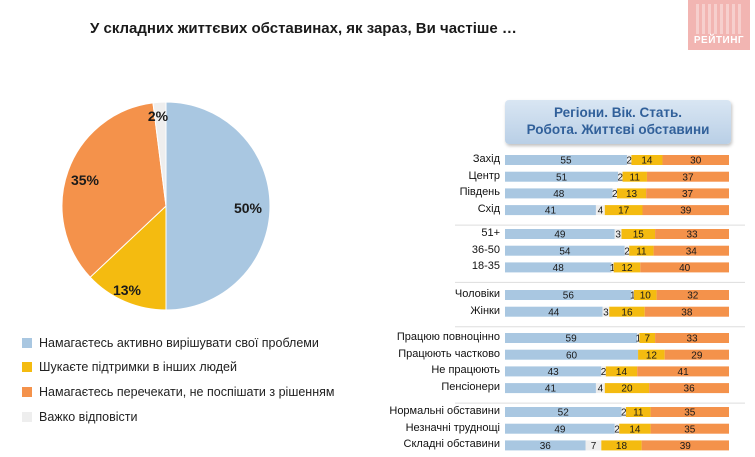  I want to click on bar-value-label: 40, so click(685, 268).